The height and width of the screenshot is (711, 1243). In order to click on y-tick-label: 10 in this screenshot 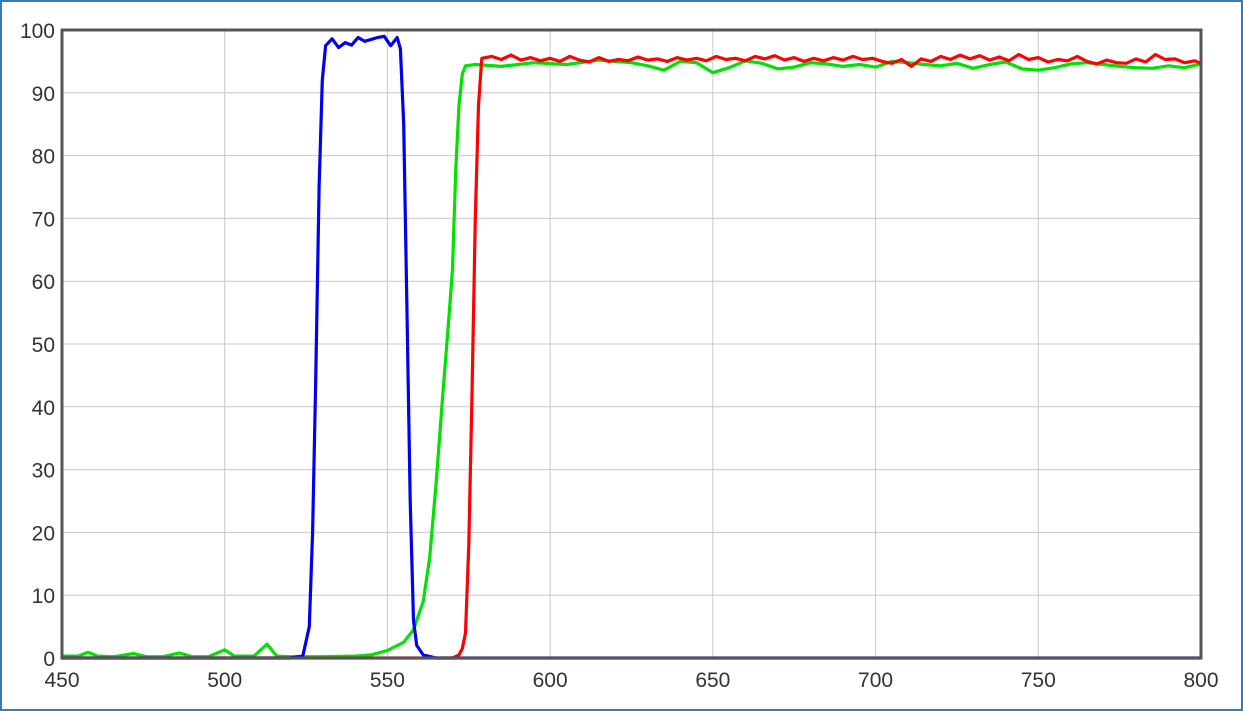, I will do `click(43, 596)`.